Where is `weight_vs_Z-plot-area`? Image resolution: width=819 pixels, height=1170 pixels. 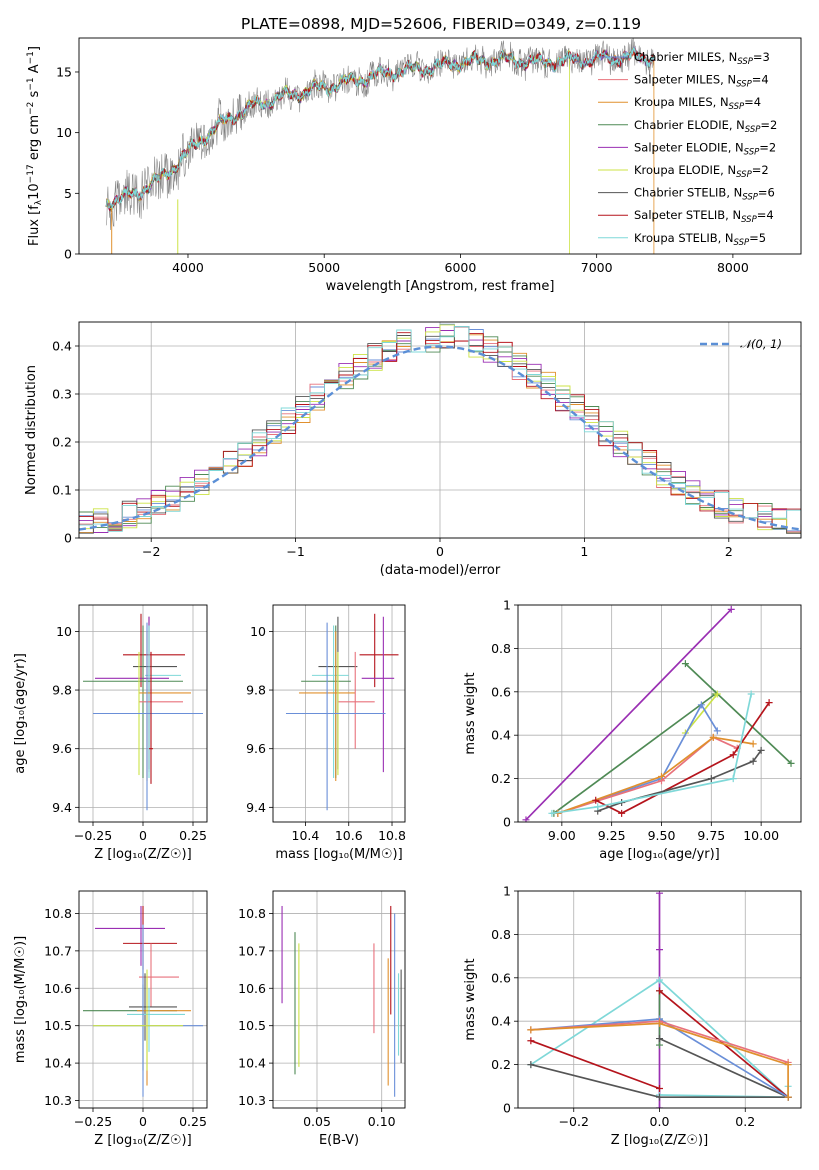
weight_vs_Z-plot-area is located at coordinates (659, 999).